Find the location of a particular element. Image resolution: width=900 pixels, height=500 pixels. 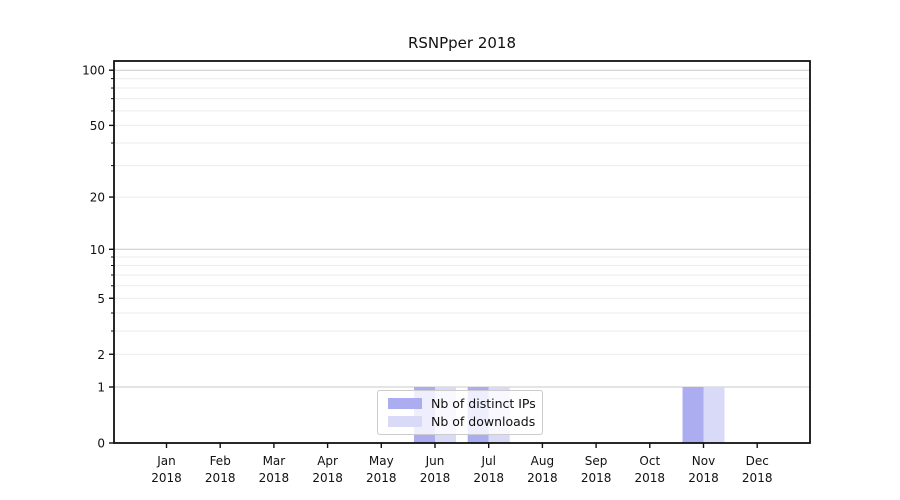

legend: Nb of distinct IPs Nb of downloads is located at coordinates (460, 412).